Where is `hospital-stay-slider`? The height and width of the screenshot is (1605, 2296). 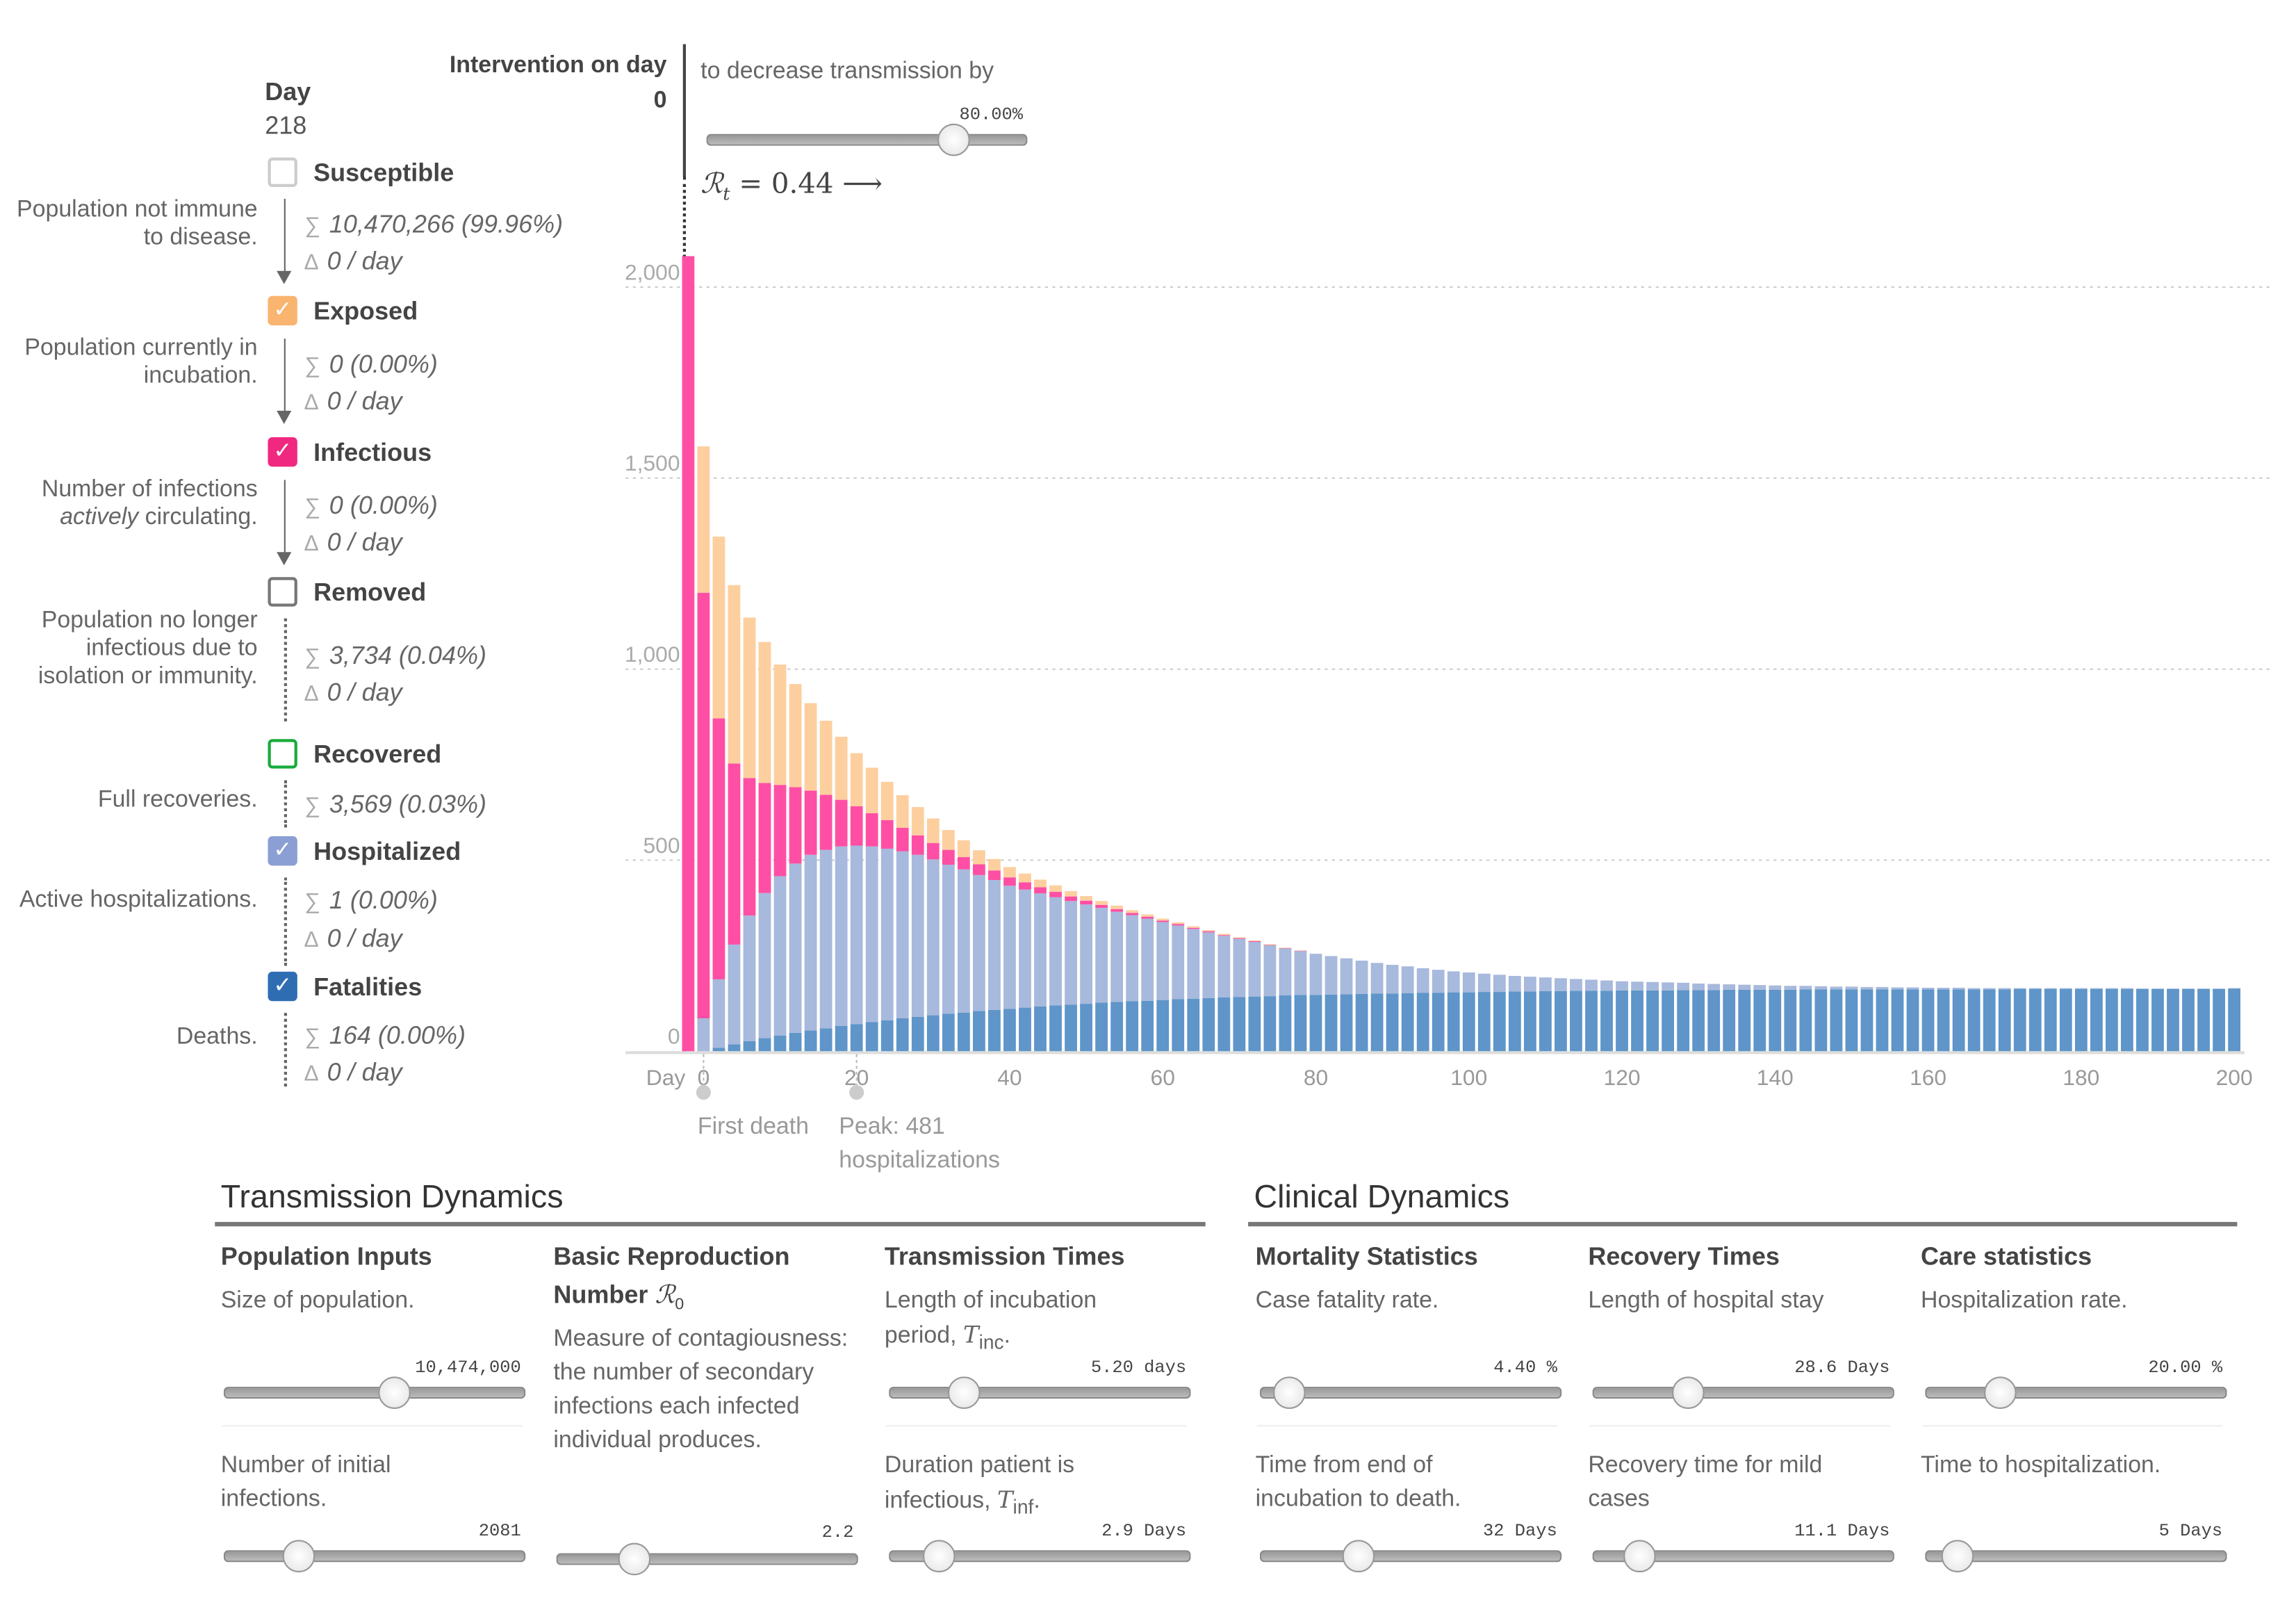 hospital-stay-slider is located at coordinates (1743, 1392).